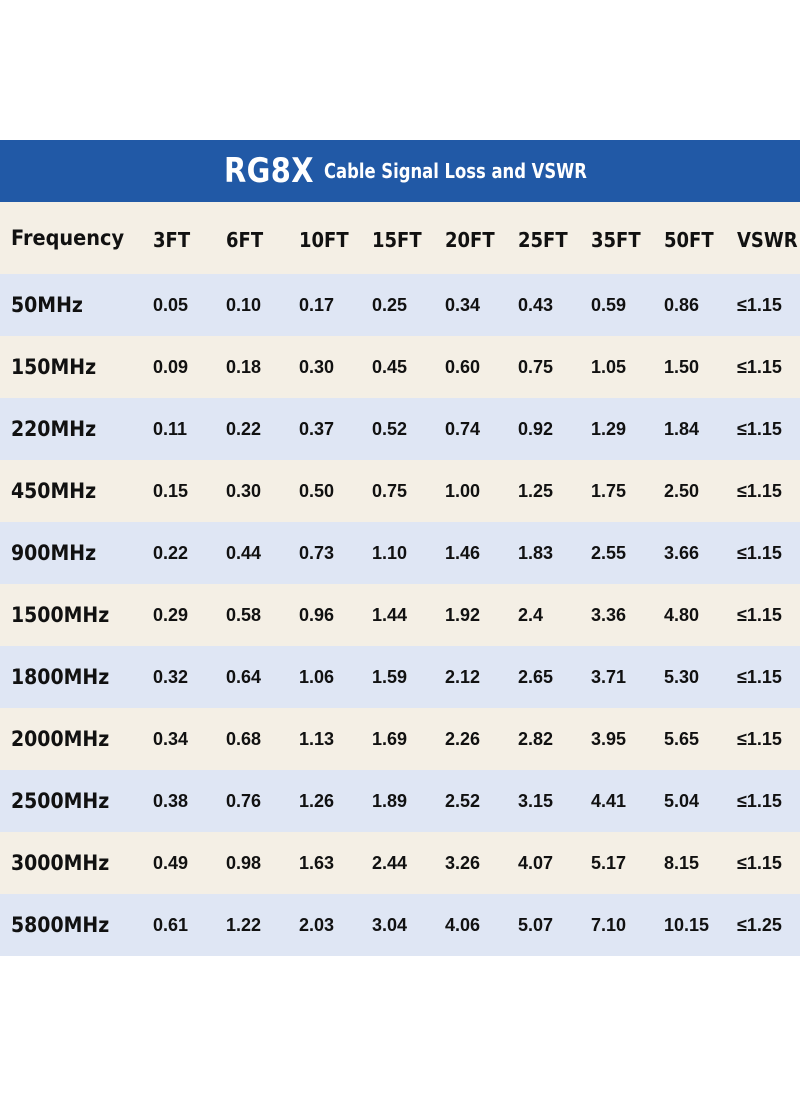  What do you see at coordinates (390, 738) in the screenshot?
I see `cell-15ft: 1.69` at bounding box center [390, 738].